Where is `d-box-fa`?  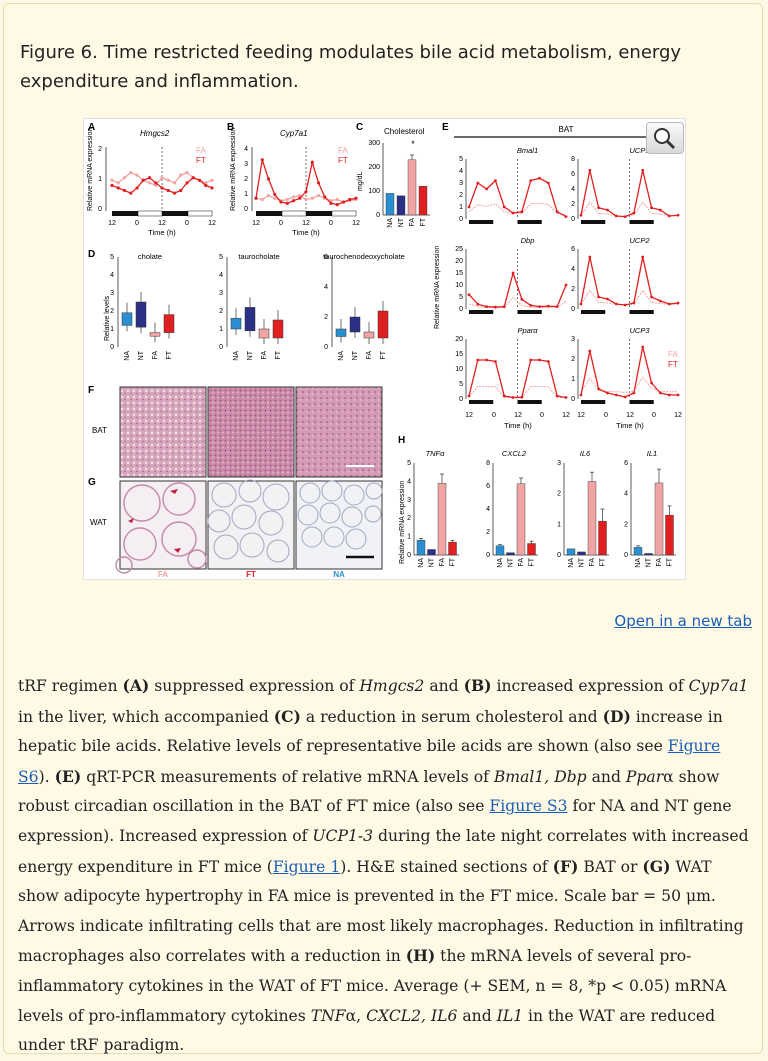 d-box-fa is located at coordinates (369, 335).